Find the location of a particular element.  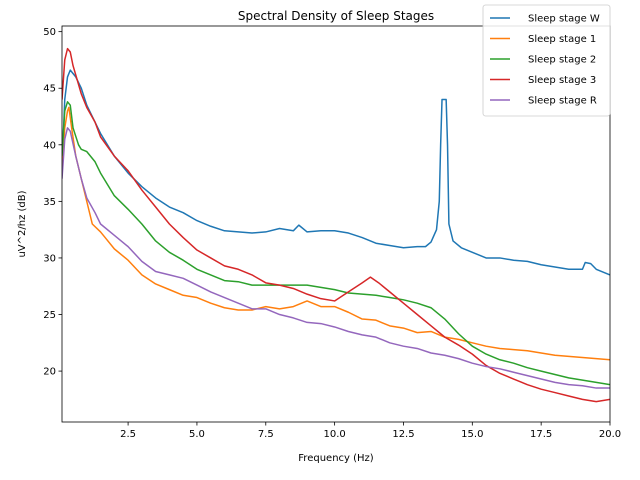

legend-label-1: Sleep stage W is located at coordinates (564, 19).